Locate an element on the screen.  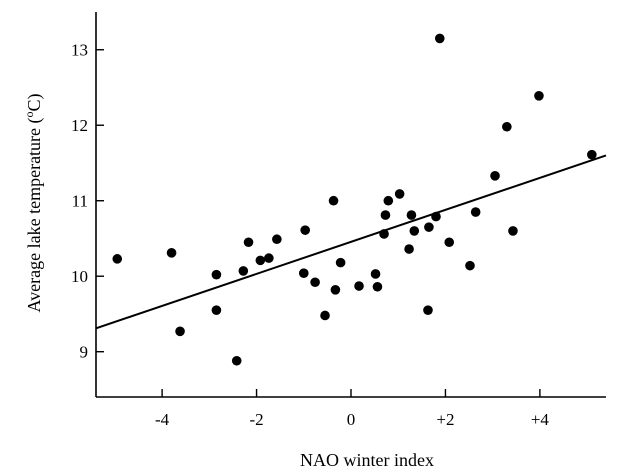
y-axis: 9 10 11 12 13 is located at coordinates (87, 204).